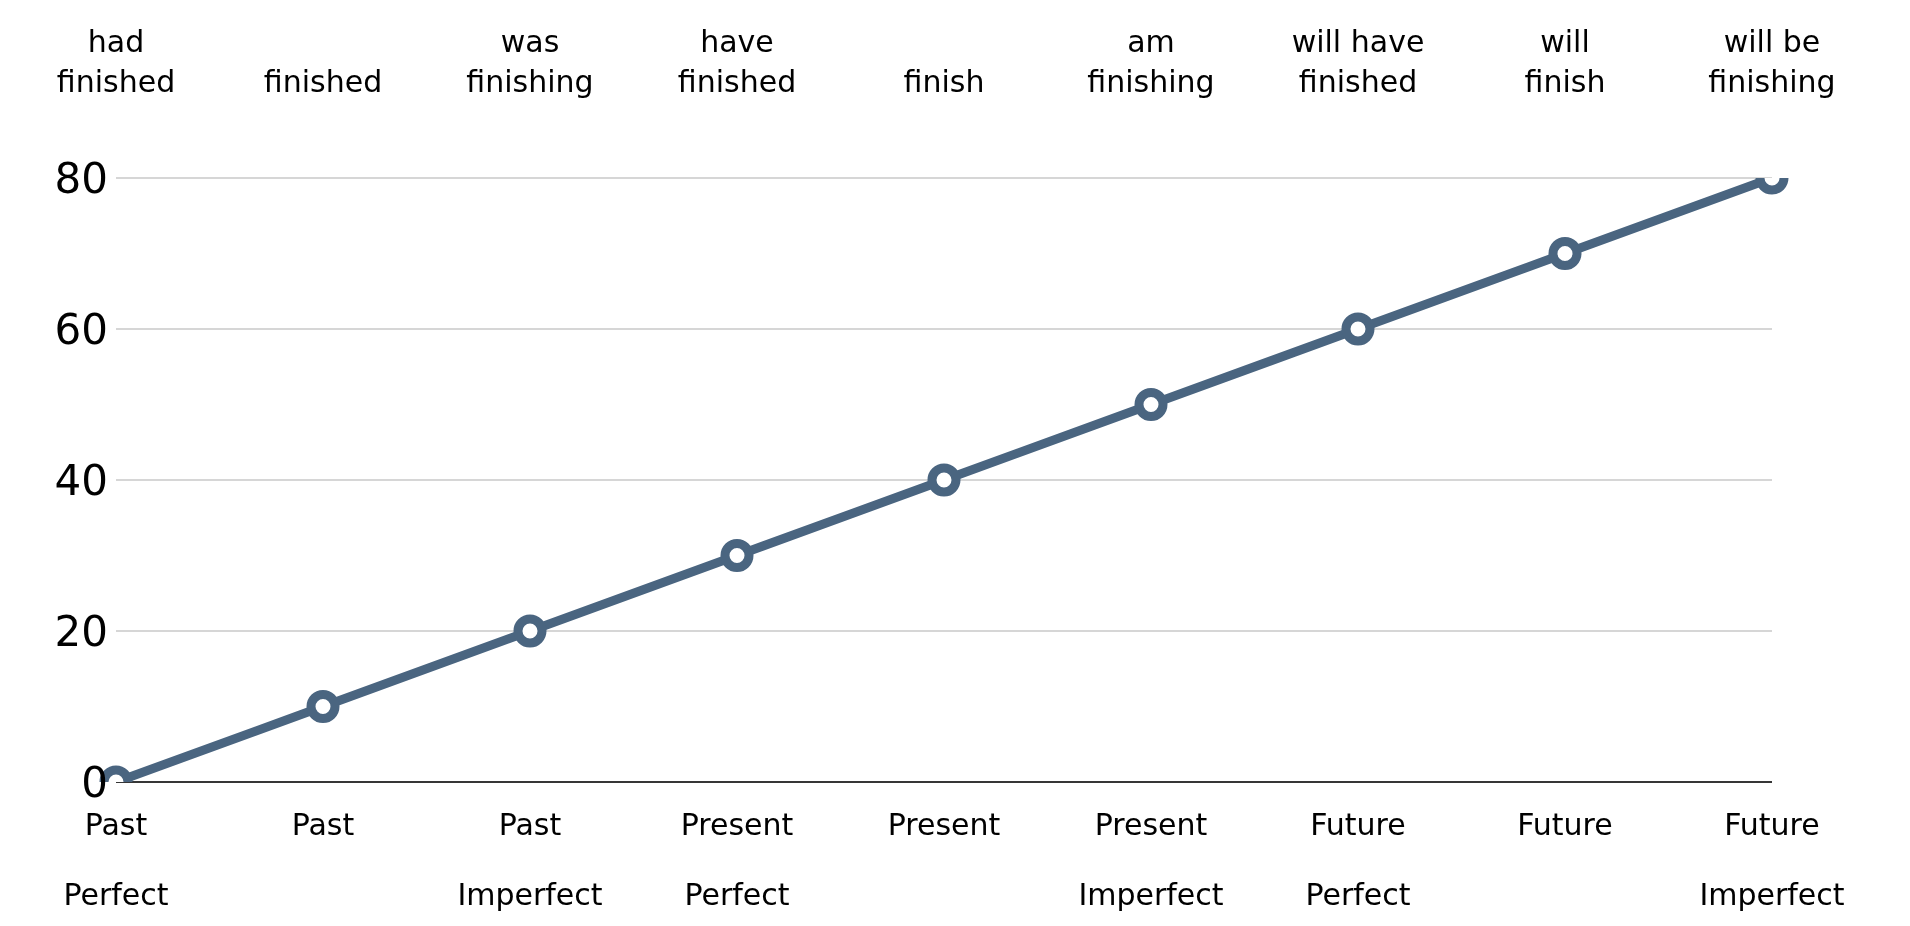  I want to click on x-tick-label: Past, so click(323, 824).